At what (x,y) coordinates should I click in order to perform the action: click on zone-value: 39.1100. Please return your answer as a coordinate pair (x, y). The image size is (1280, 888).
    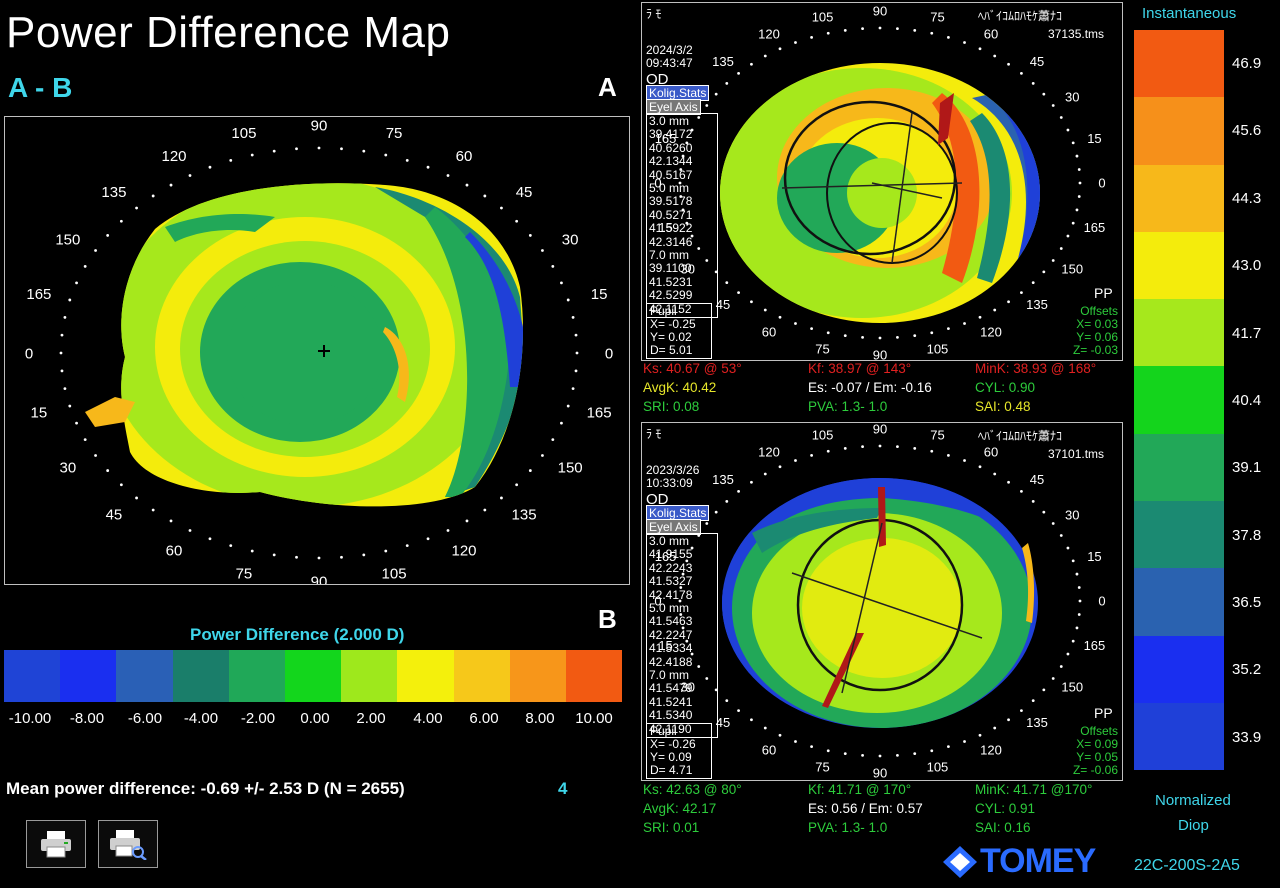
    Looking at the image, I should click on (670, 268).